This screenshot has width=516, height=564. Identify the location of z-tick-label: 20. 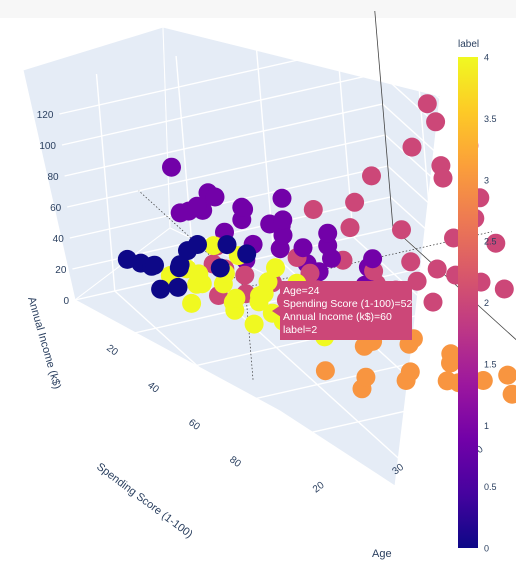
(61, 270).